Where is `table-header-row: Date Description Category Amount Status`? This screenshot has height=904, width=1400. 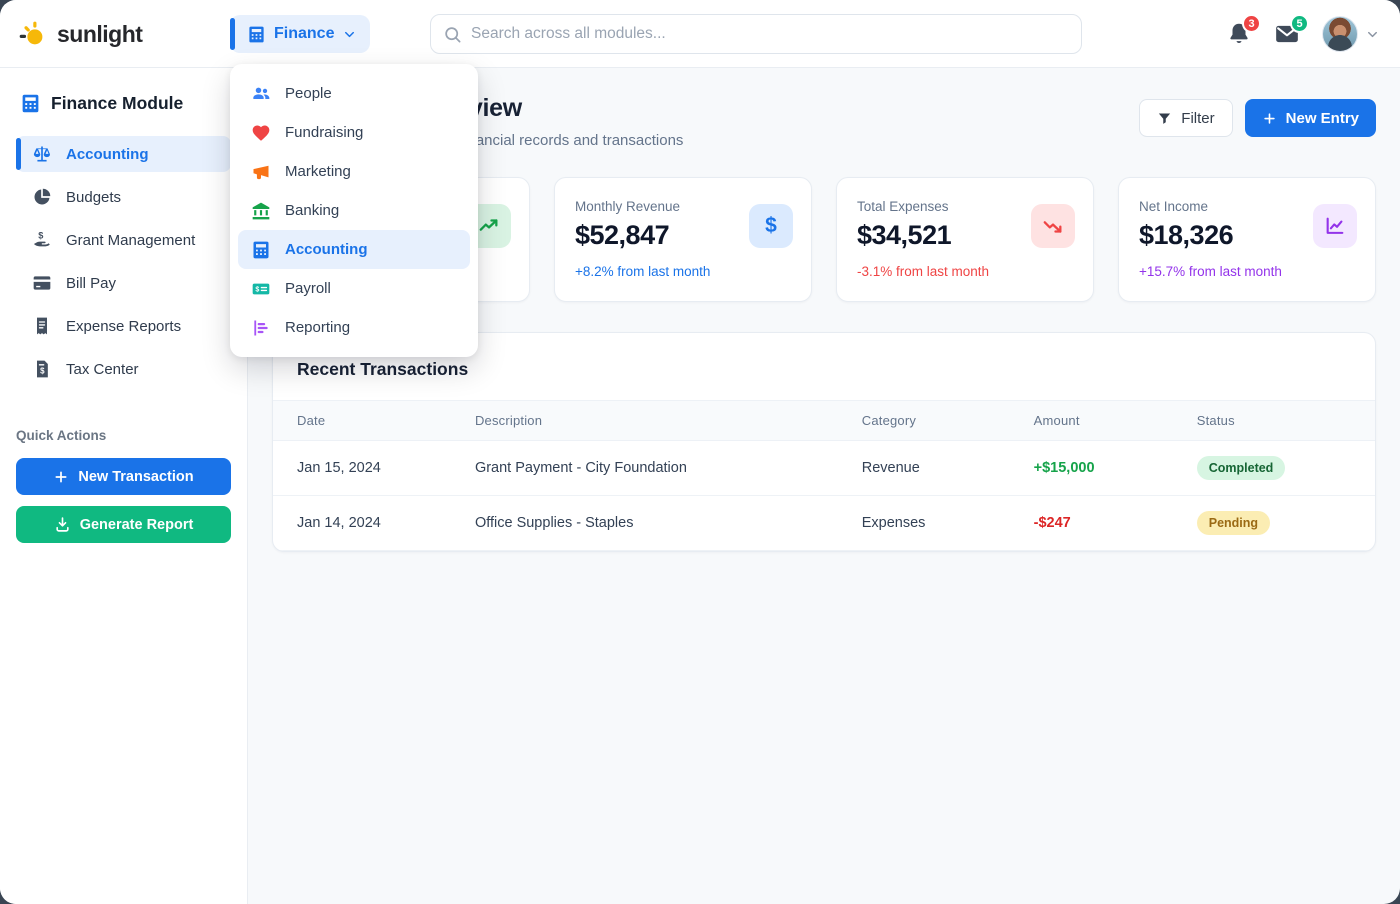 table-header-row: Date Description Category Amount Status is located at coordinates (824, 420).